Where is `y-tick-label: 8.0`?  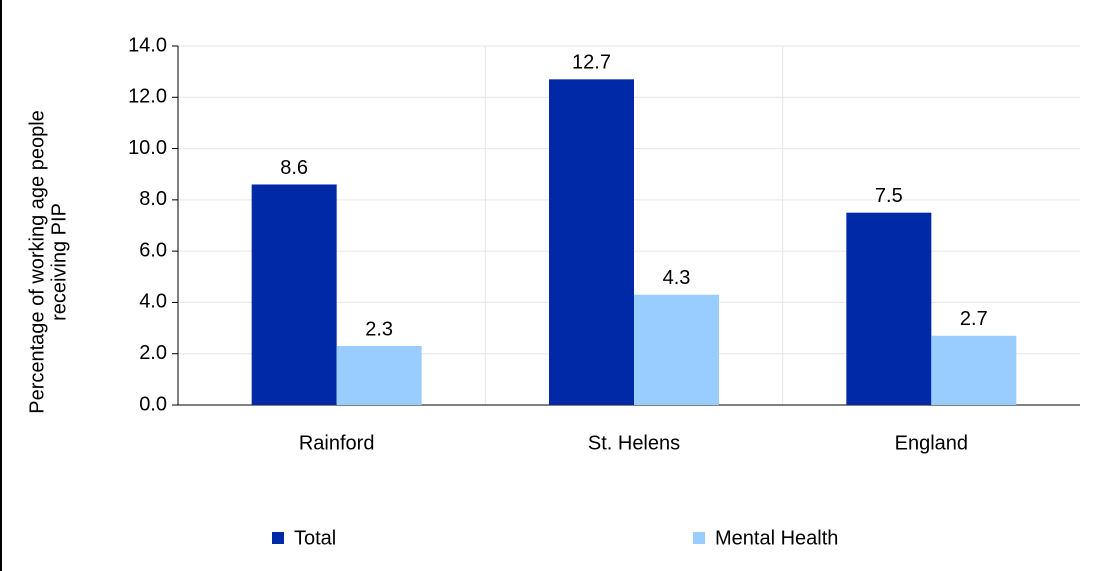 y-tick-label: 8.0 is located at coordinates (153, 199).